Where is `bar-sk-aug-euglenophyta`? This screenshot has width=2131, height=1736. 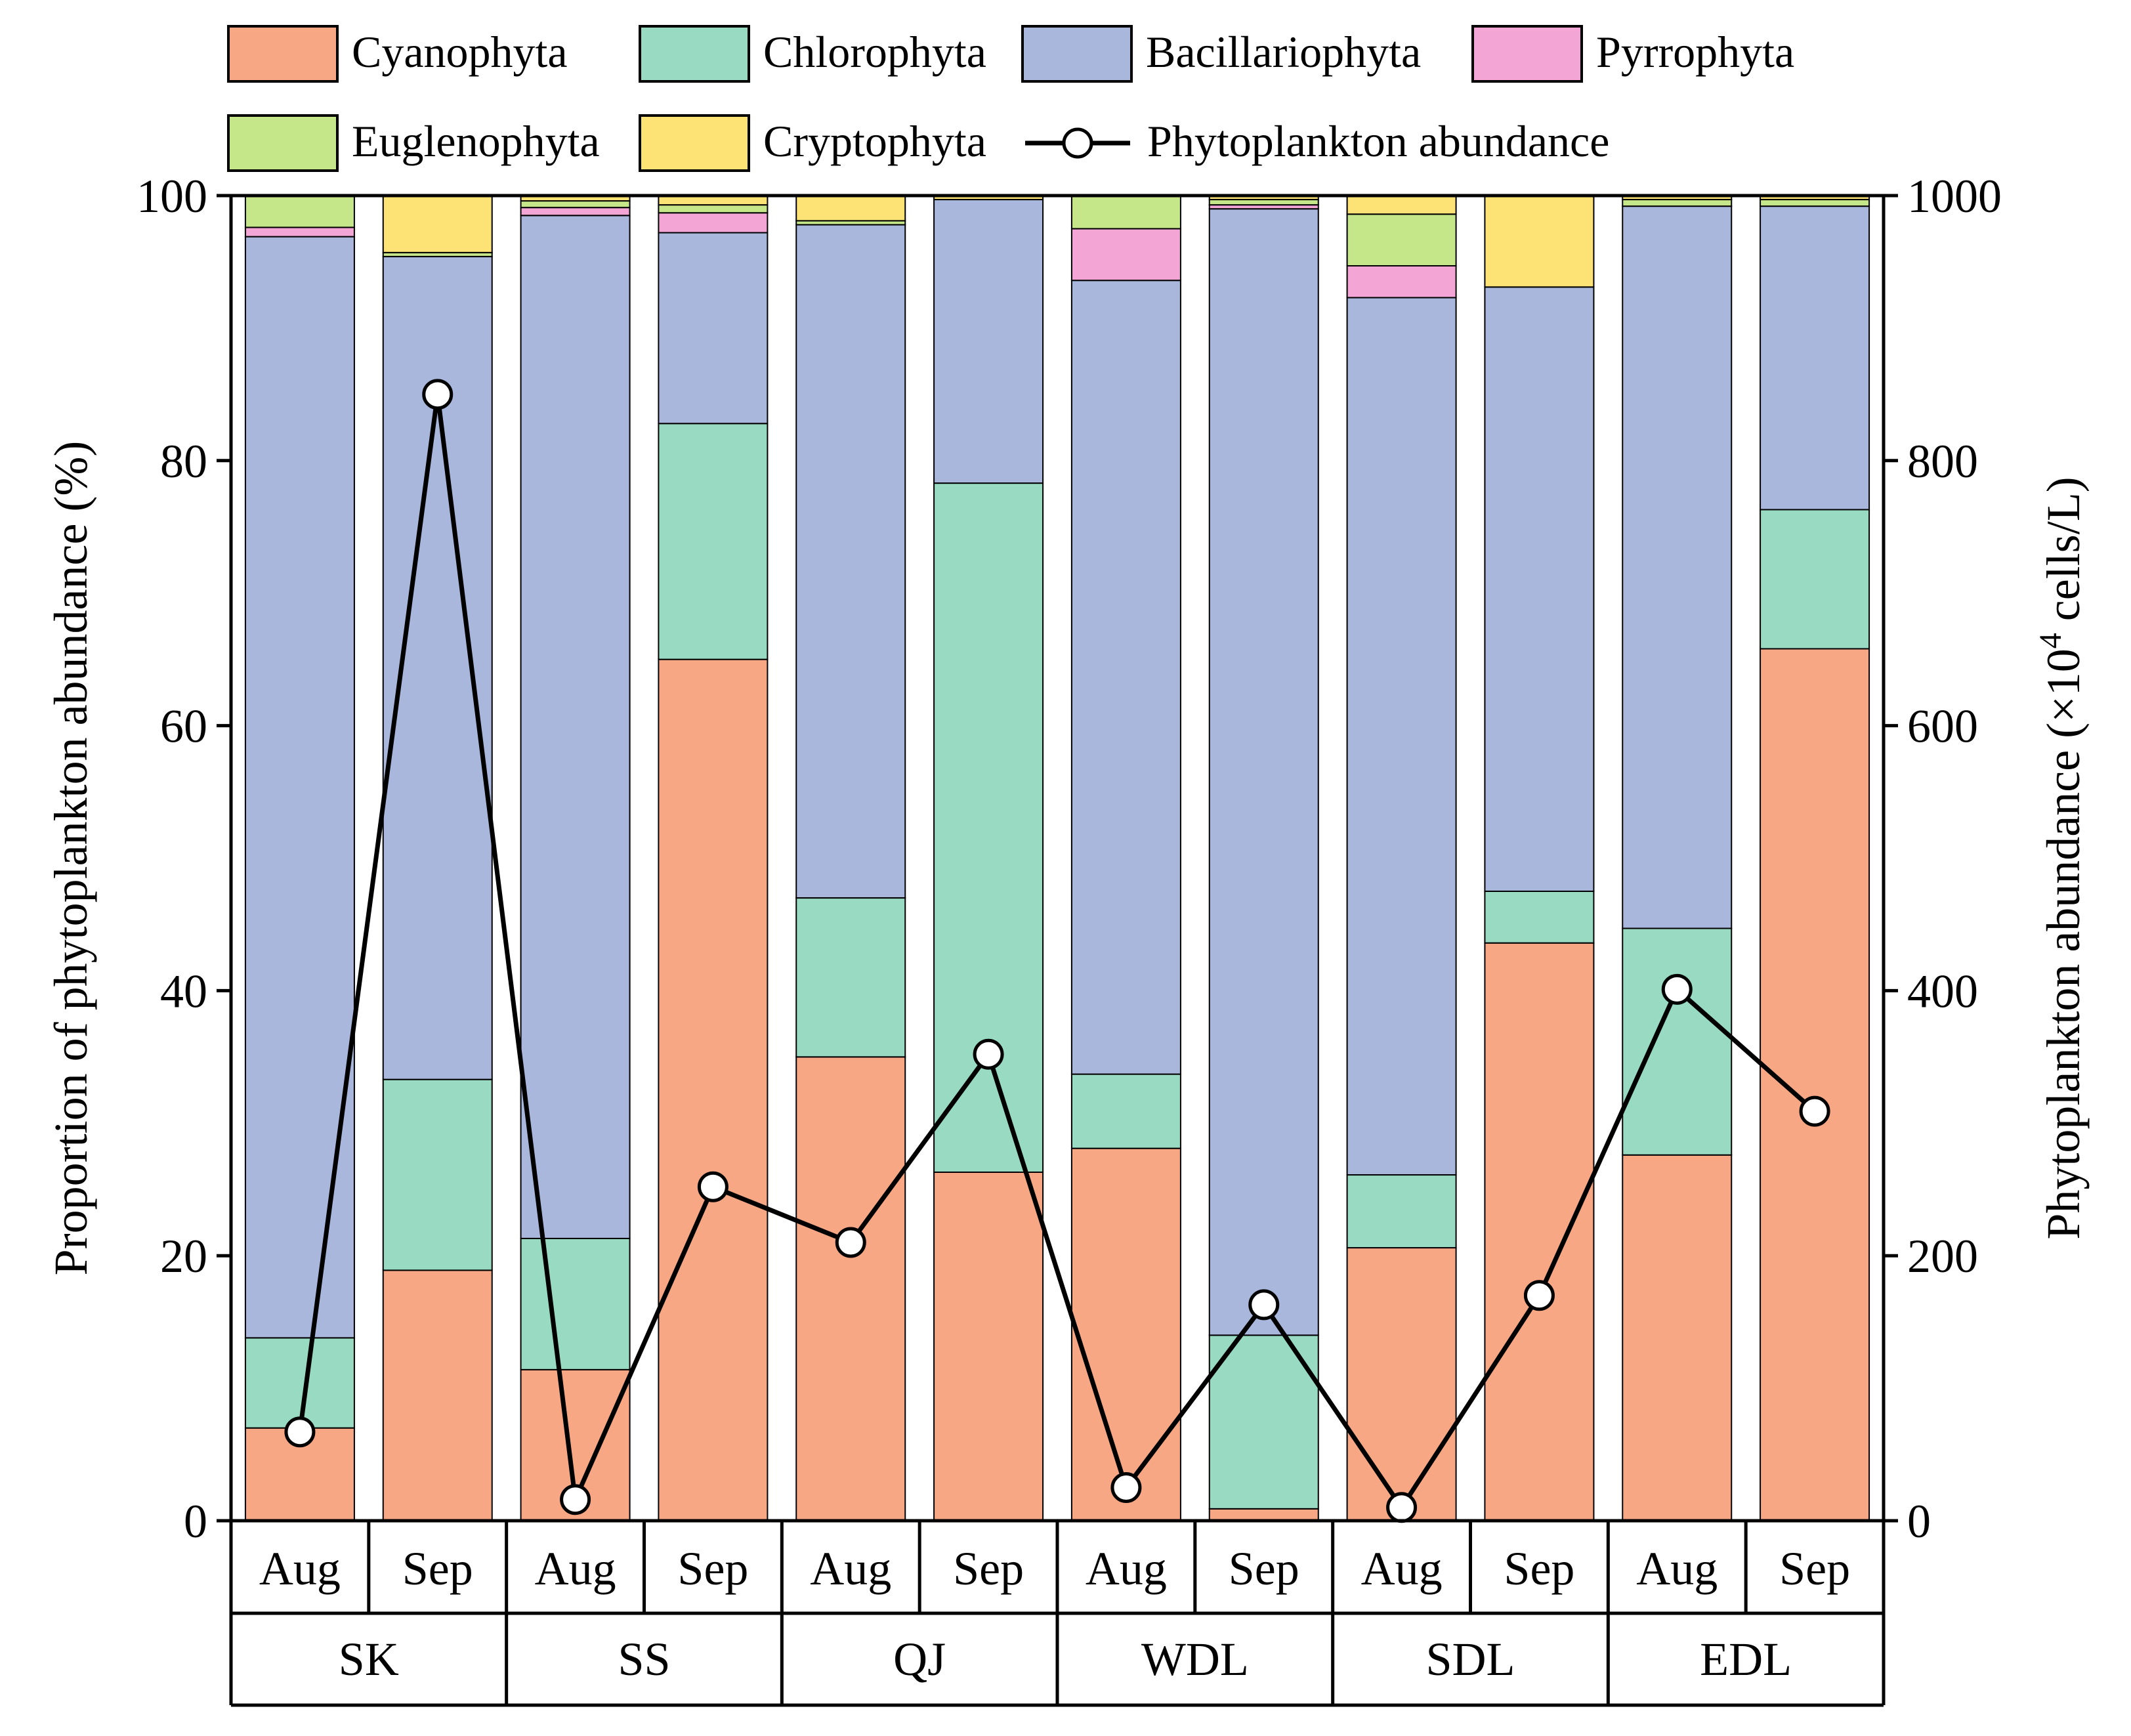
bar-sk-aug-euglenophyta is located at coordinates (299, 211).